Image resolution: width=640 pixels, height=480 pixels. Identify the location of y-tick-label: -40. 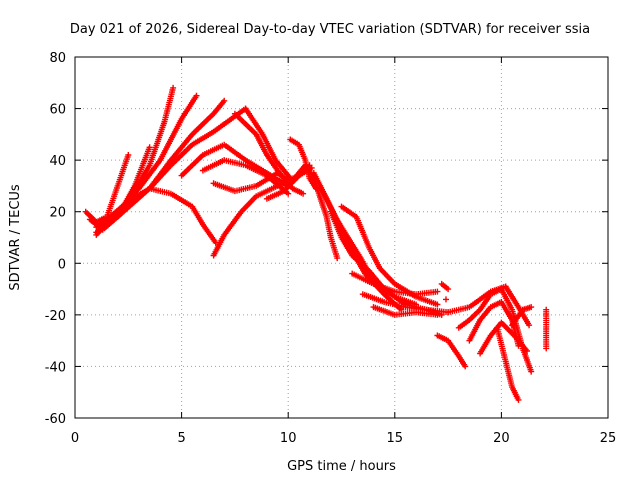
(55, 367).